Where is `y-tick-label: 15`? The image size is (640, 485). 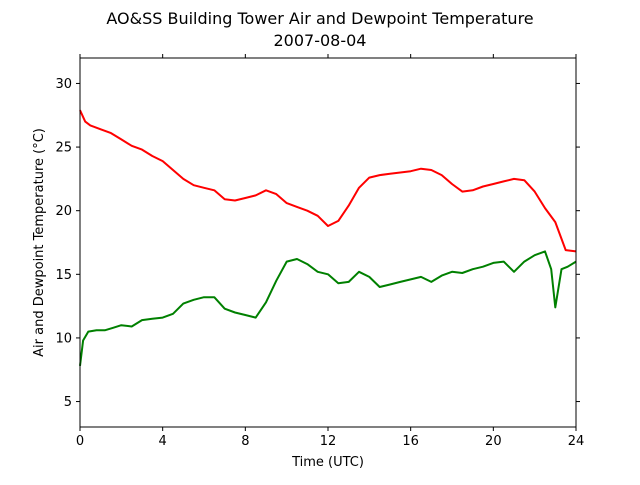 y-tick-label: 15 is located at coordinates (63, 275).